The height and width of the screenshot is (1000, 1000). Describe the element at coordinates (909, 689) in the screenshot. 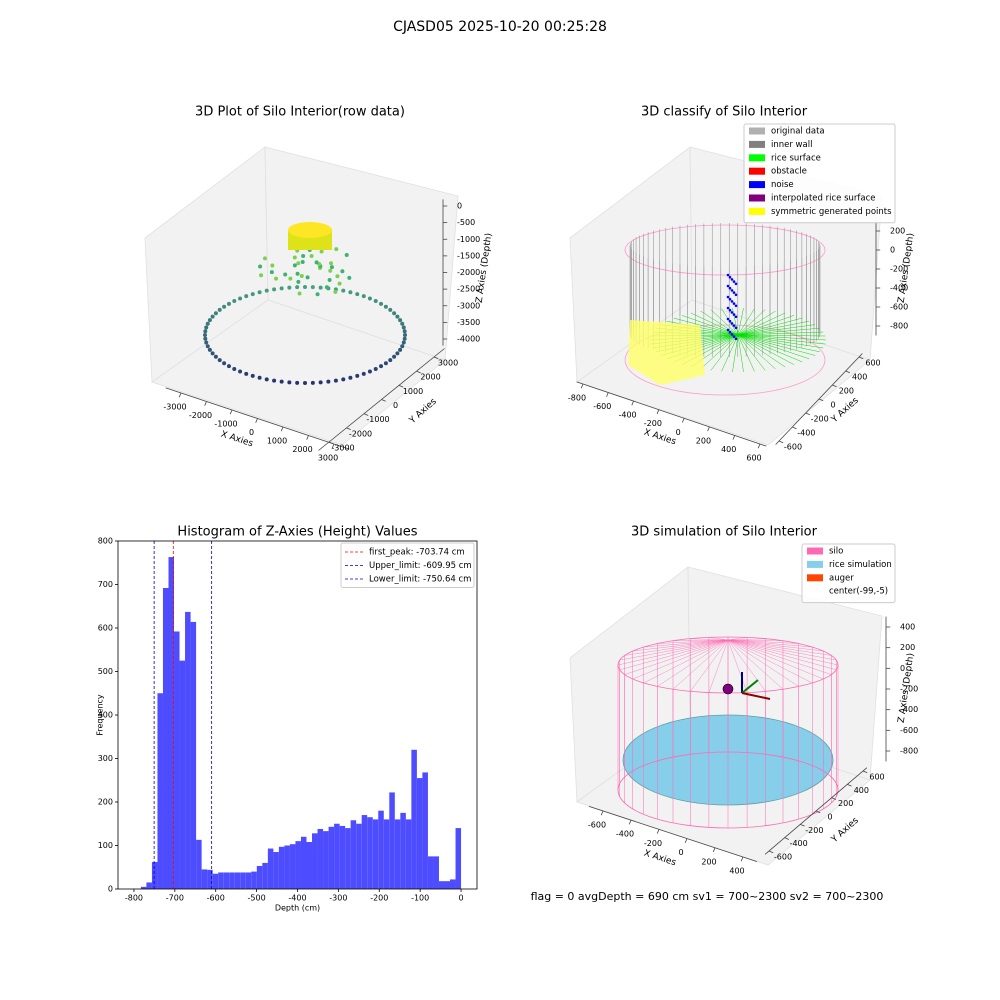

I see `z-tick-label: -200` at that location.